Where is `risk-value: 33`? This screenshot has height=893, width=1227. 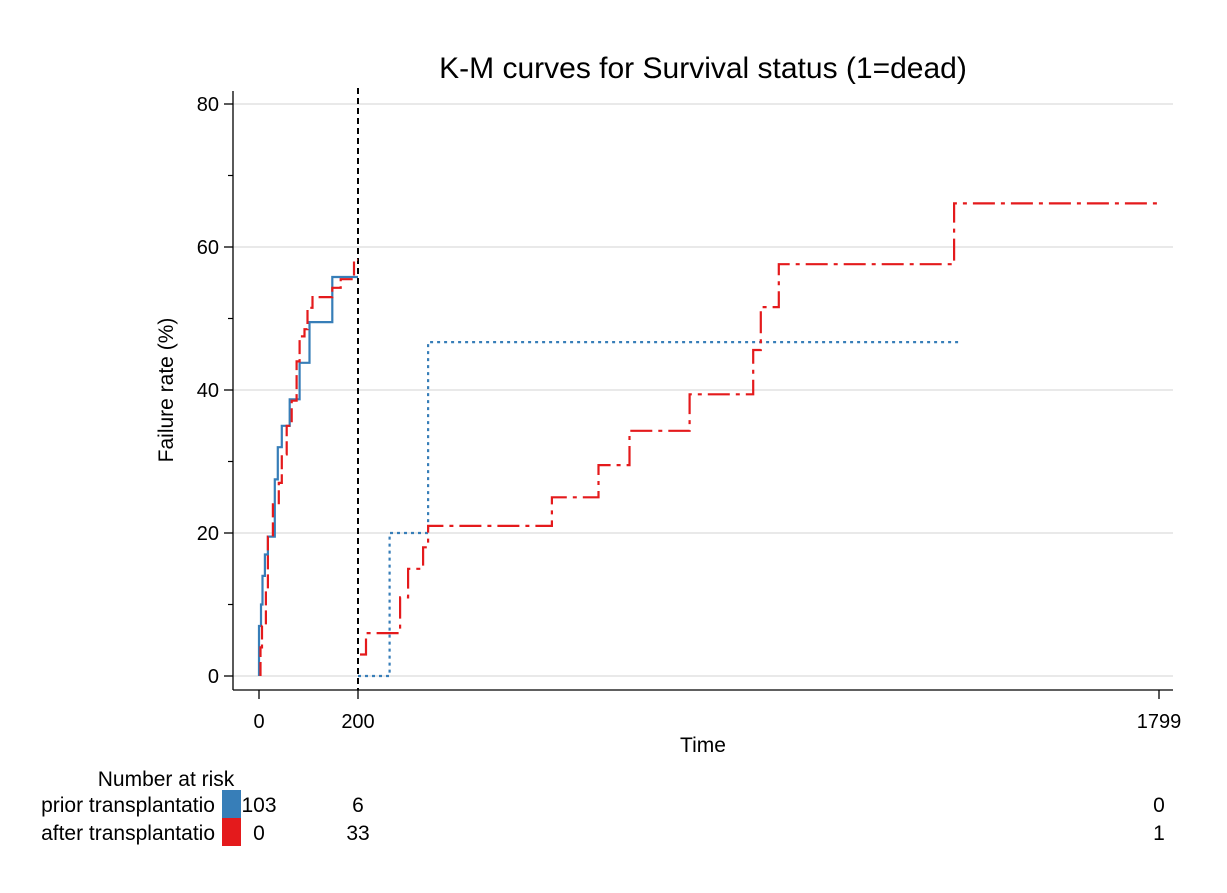
risk-value: 33 is located at coordinates (357, 833).